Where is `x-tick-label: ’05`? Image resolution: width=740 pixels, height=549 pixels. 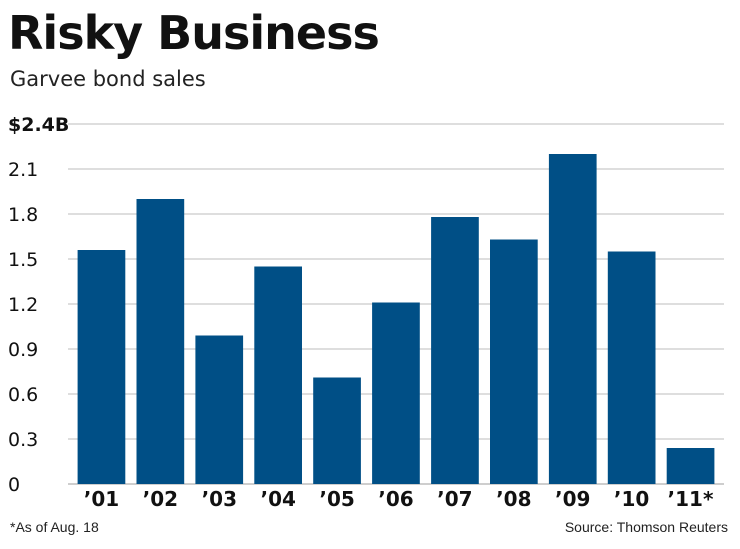
x-tick-label: ’05 is located at coordinates (336, 499).